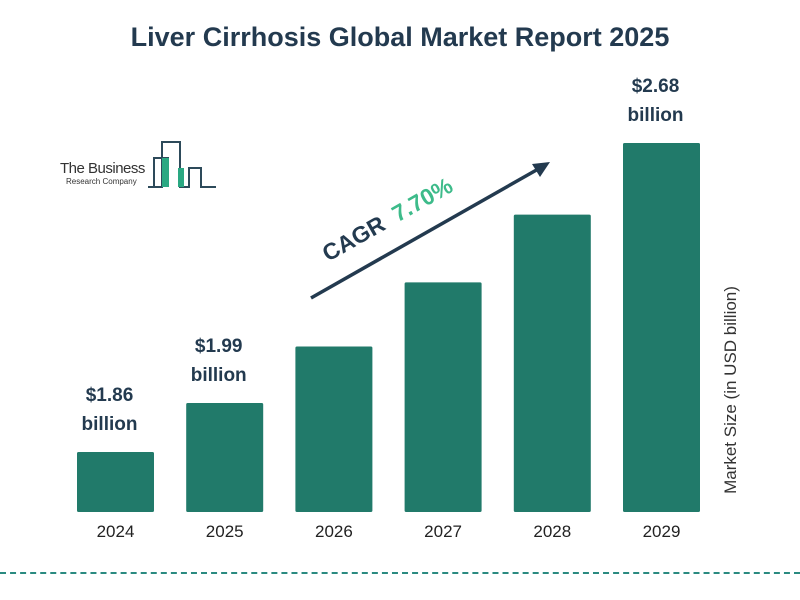 This screenshot has height=600, width=800. I want to click on x-tick-label: 2027, so click(443, 531).